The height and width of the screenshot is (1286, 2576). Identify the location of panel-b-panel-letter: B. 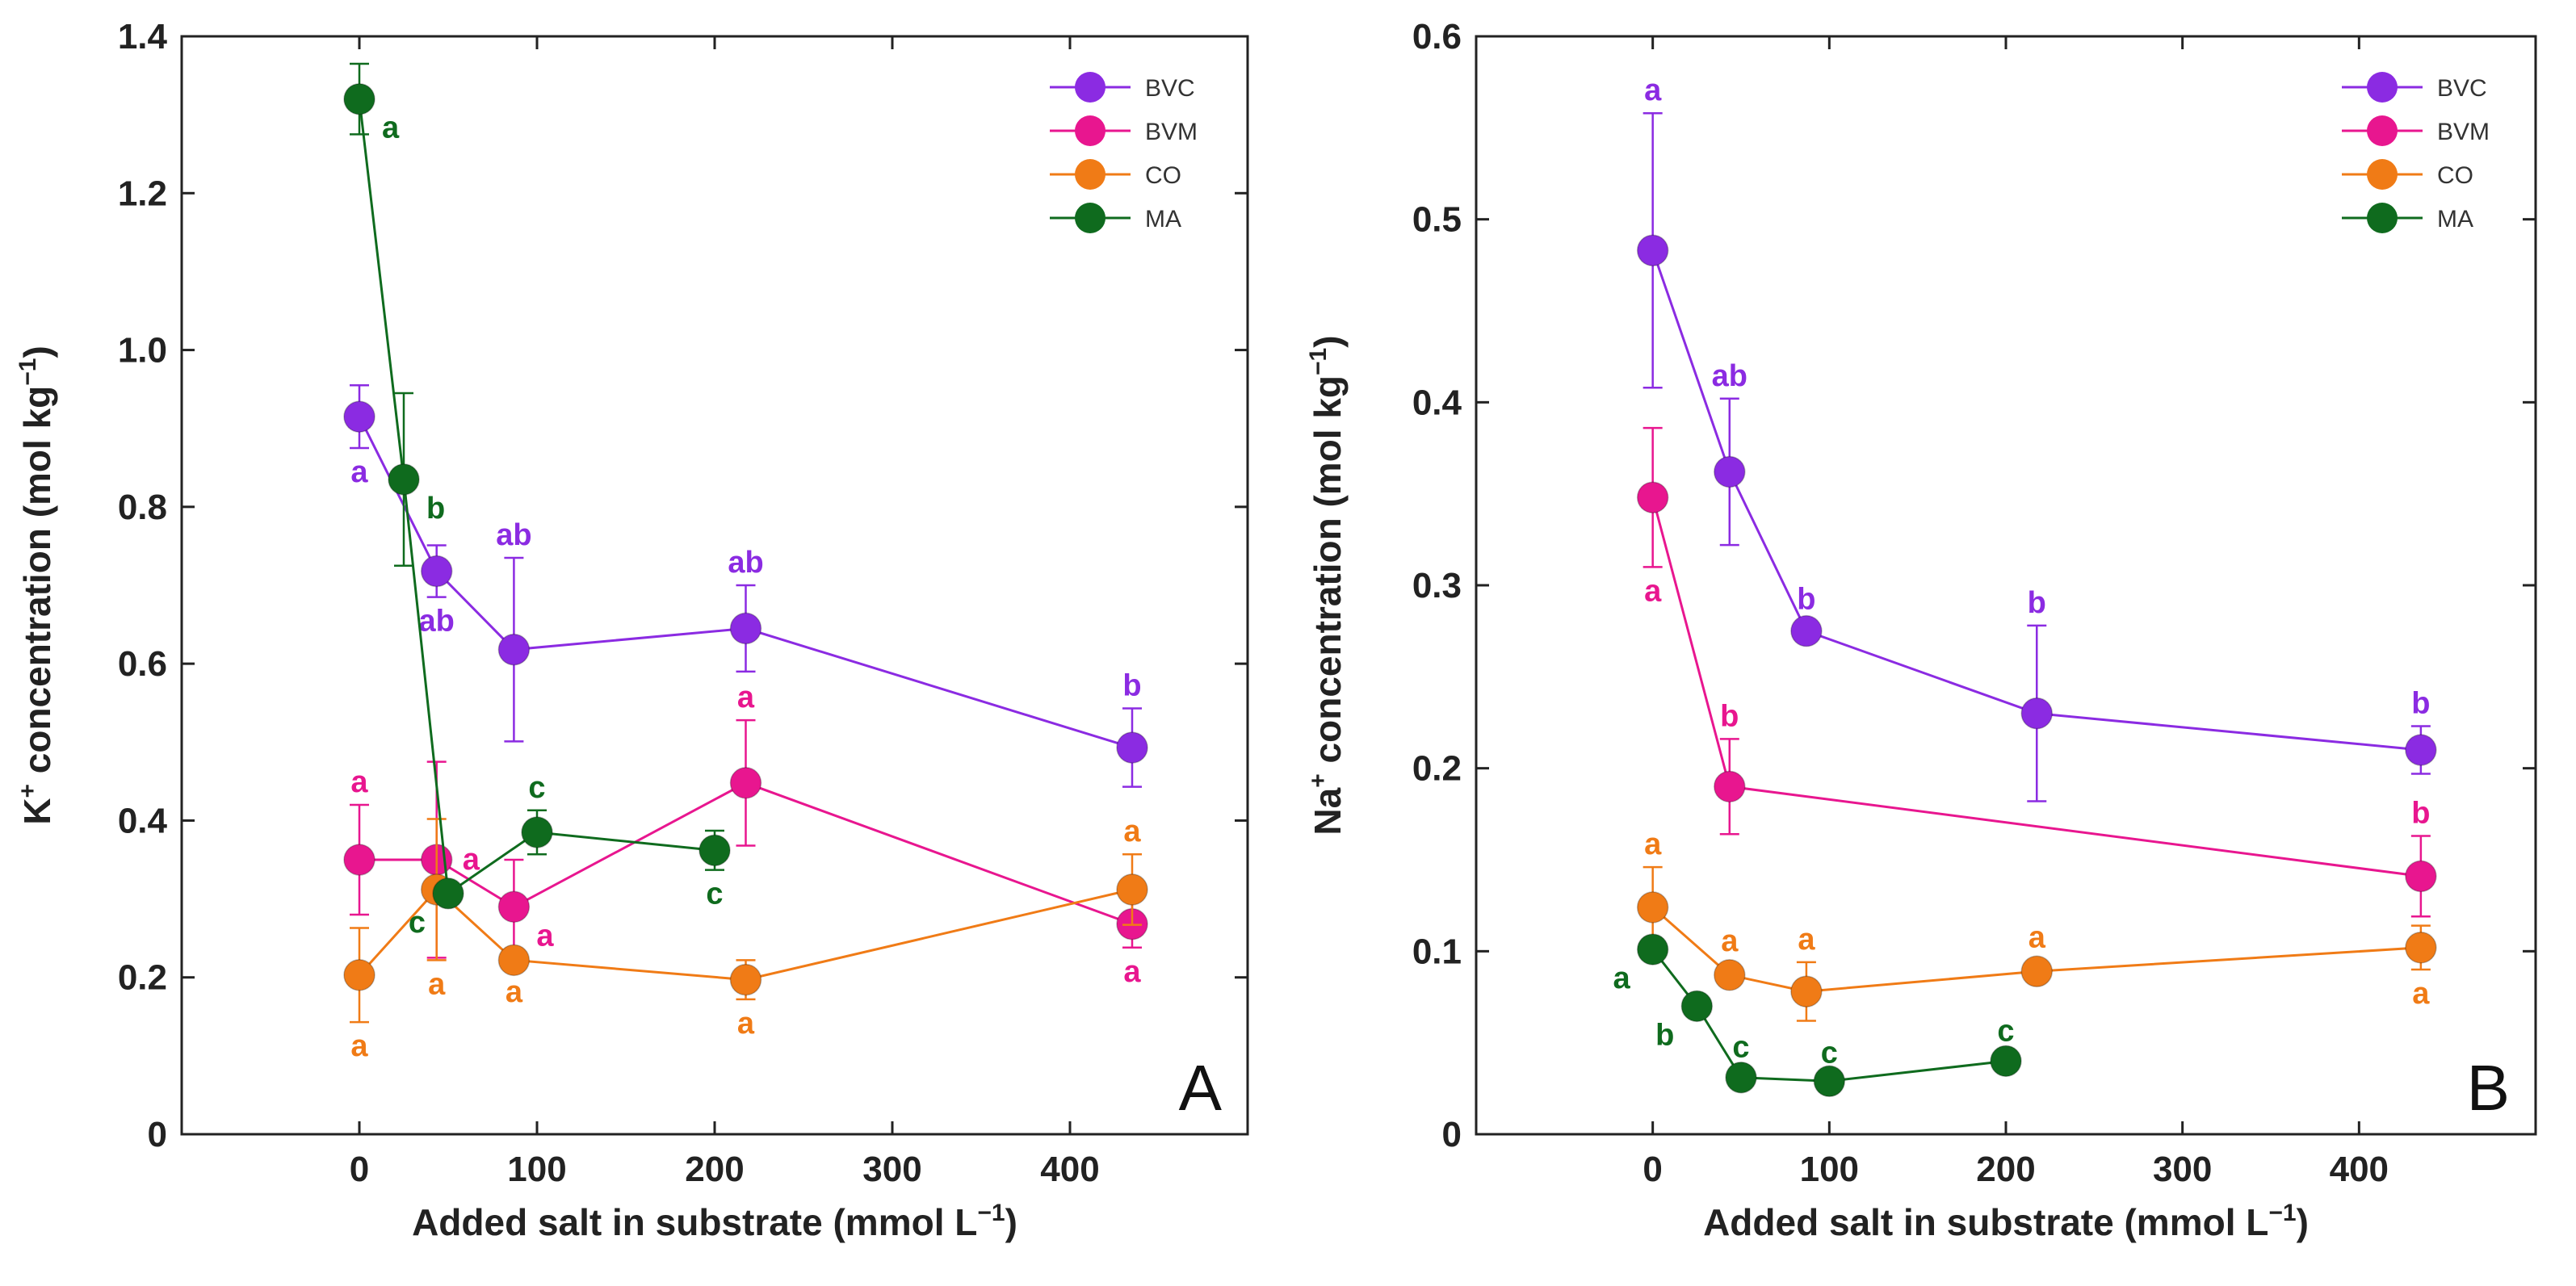
(2488, 1088).